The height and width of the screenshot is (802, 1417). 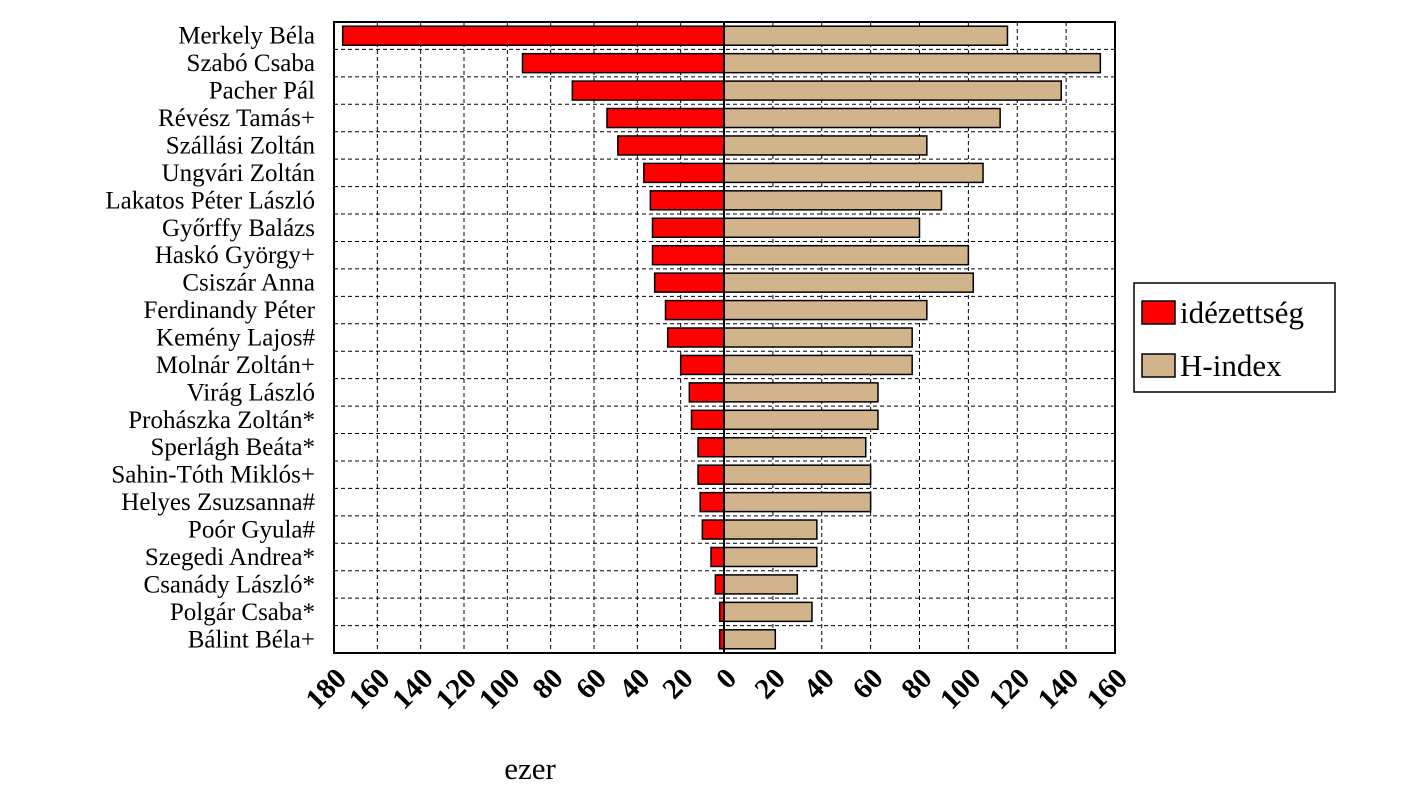 What do you see at coordinates (235, 255) in the screenshot?
I see `category-label: Haskó György+` at bounding box center [235, 255].